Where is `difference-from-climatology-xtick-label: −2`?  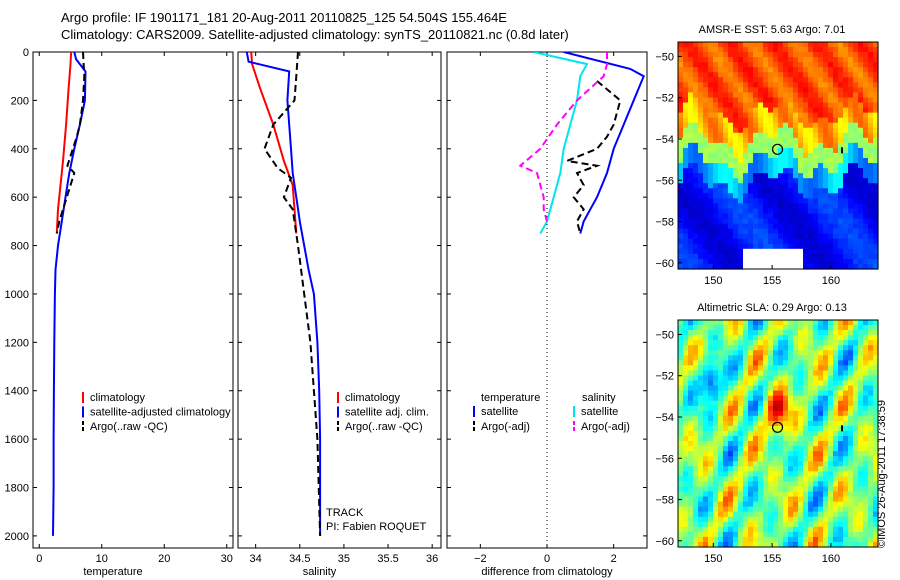
difference-from-climatology-xtick-label: −2 is located at coordinates (480, 559).